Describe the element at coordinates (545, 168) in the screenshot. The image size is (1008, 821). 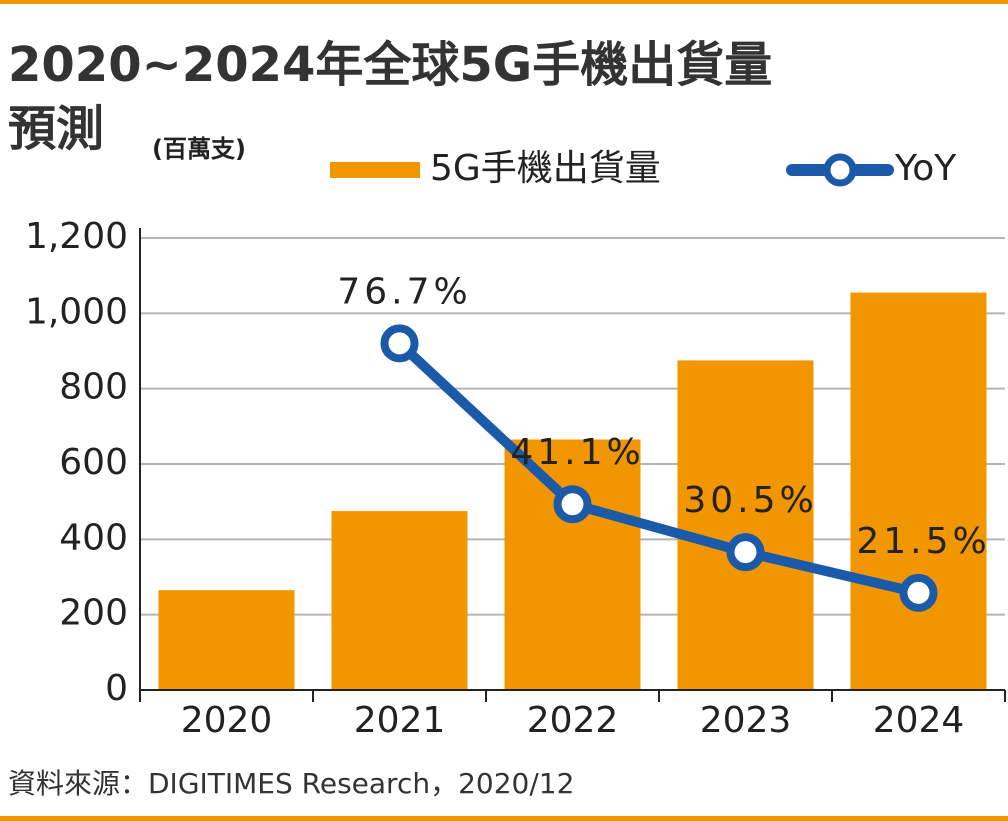
I see `legend-label: 5G手機出貨量` at that location.